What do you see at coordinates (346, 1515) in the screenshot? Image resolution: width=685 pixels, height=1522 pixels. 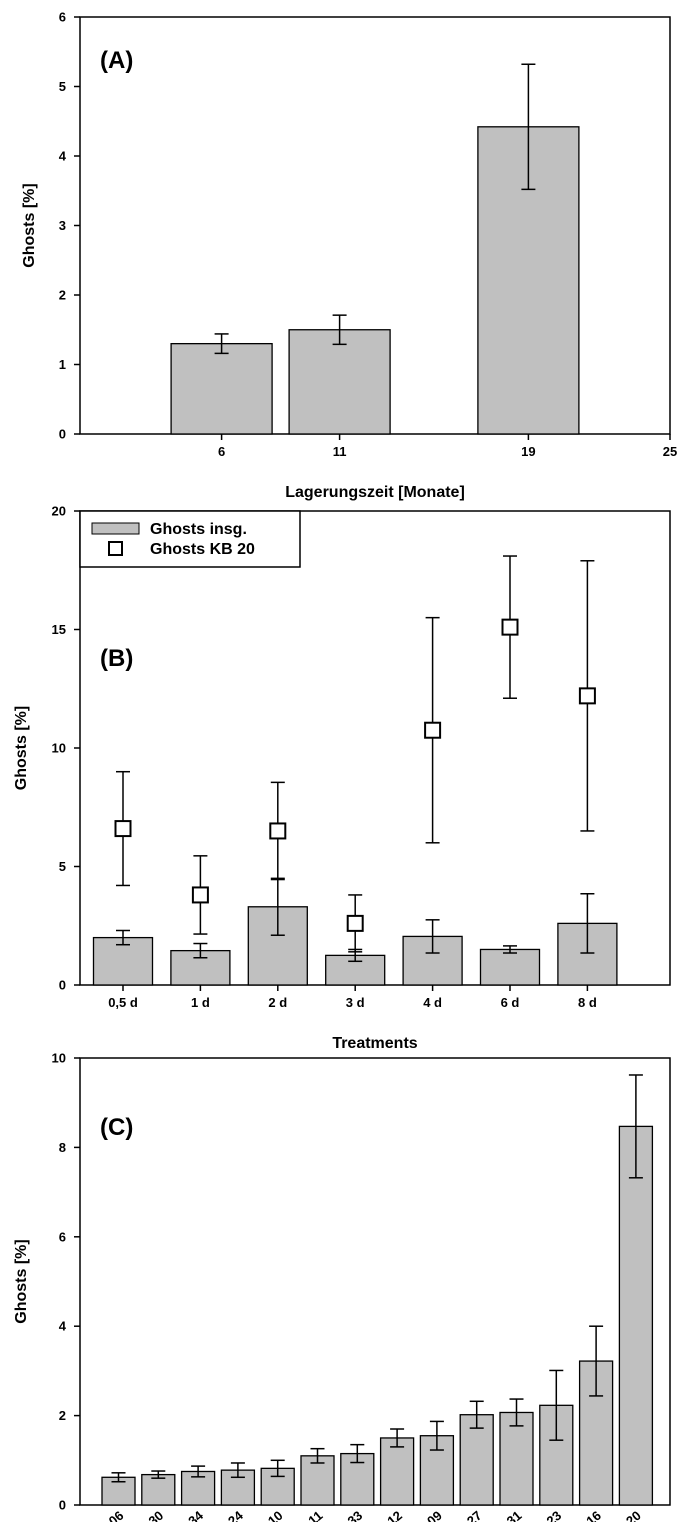 I see `x-tick-label: KB 33` at bounding box center [346, 1515].